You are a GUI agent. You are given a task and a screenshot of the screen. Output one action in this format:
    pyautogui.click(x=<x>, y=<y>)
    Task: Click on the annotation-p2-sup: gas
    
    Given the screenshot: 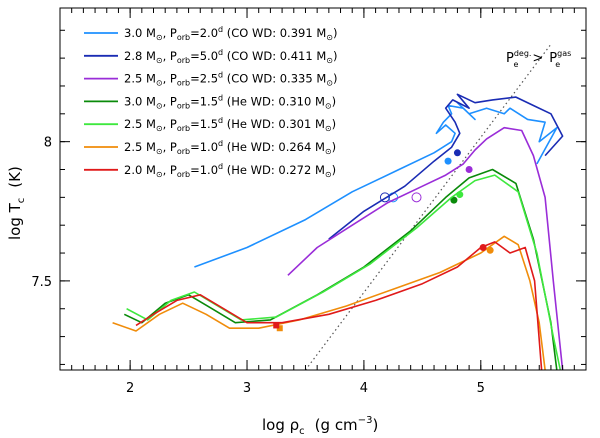 What is the action you would take?
    pyautogui.click(x=564, y=53)
    